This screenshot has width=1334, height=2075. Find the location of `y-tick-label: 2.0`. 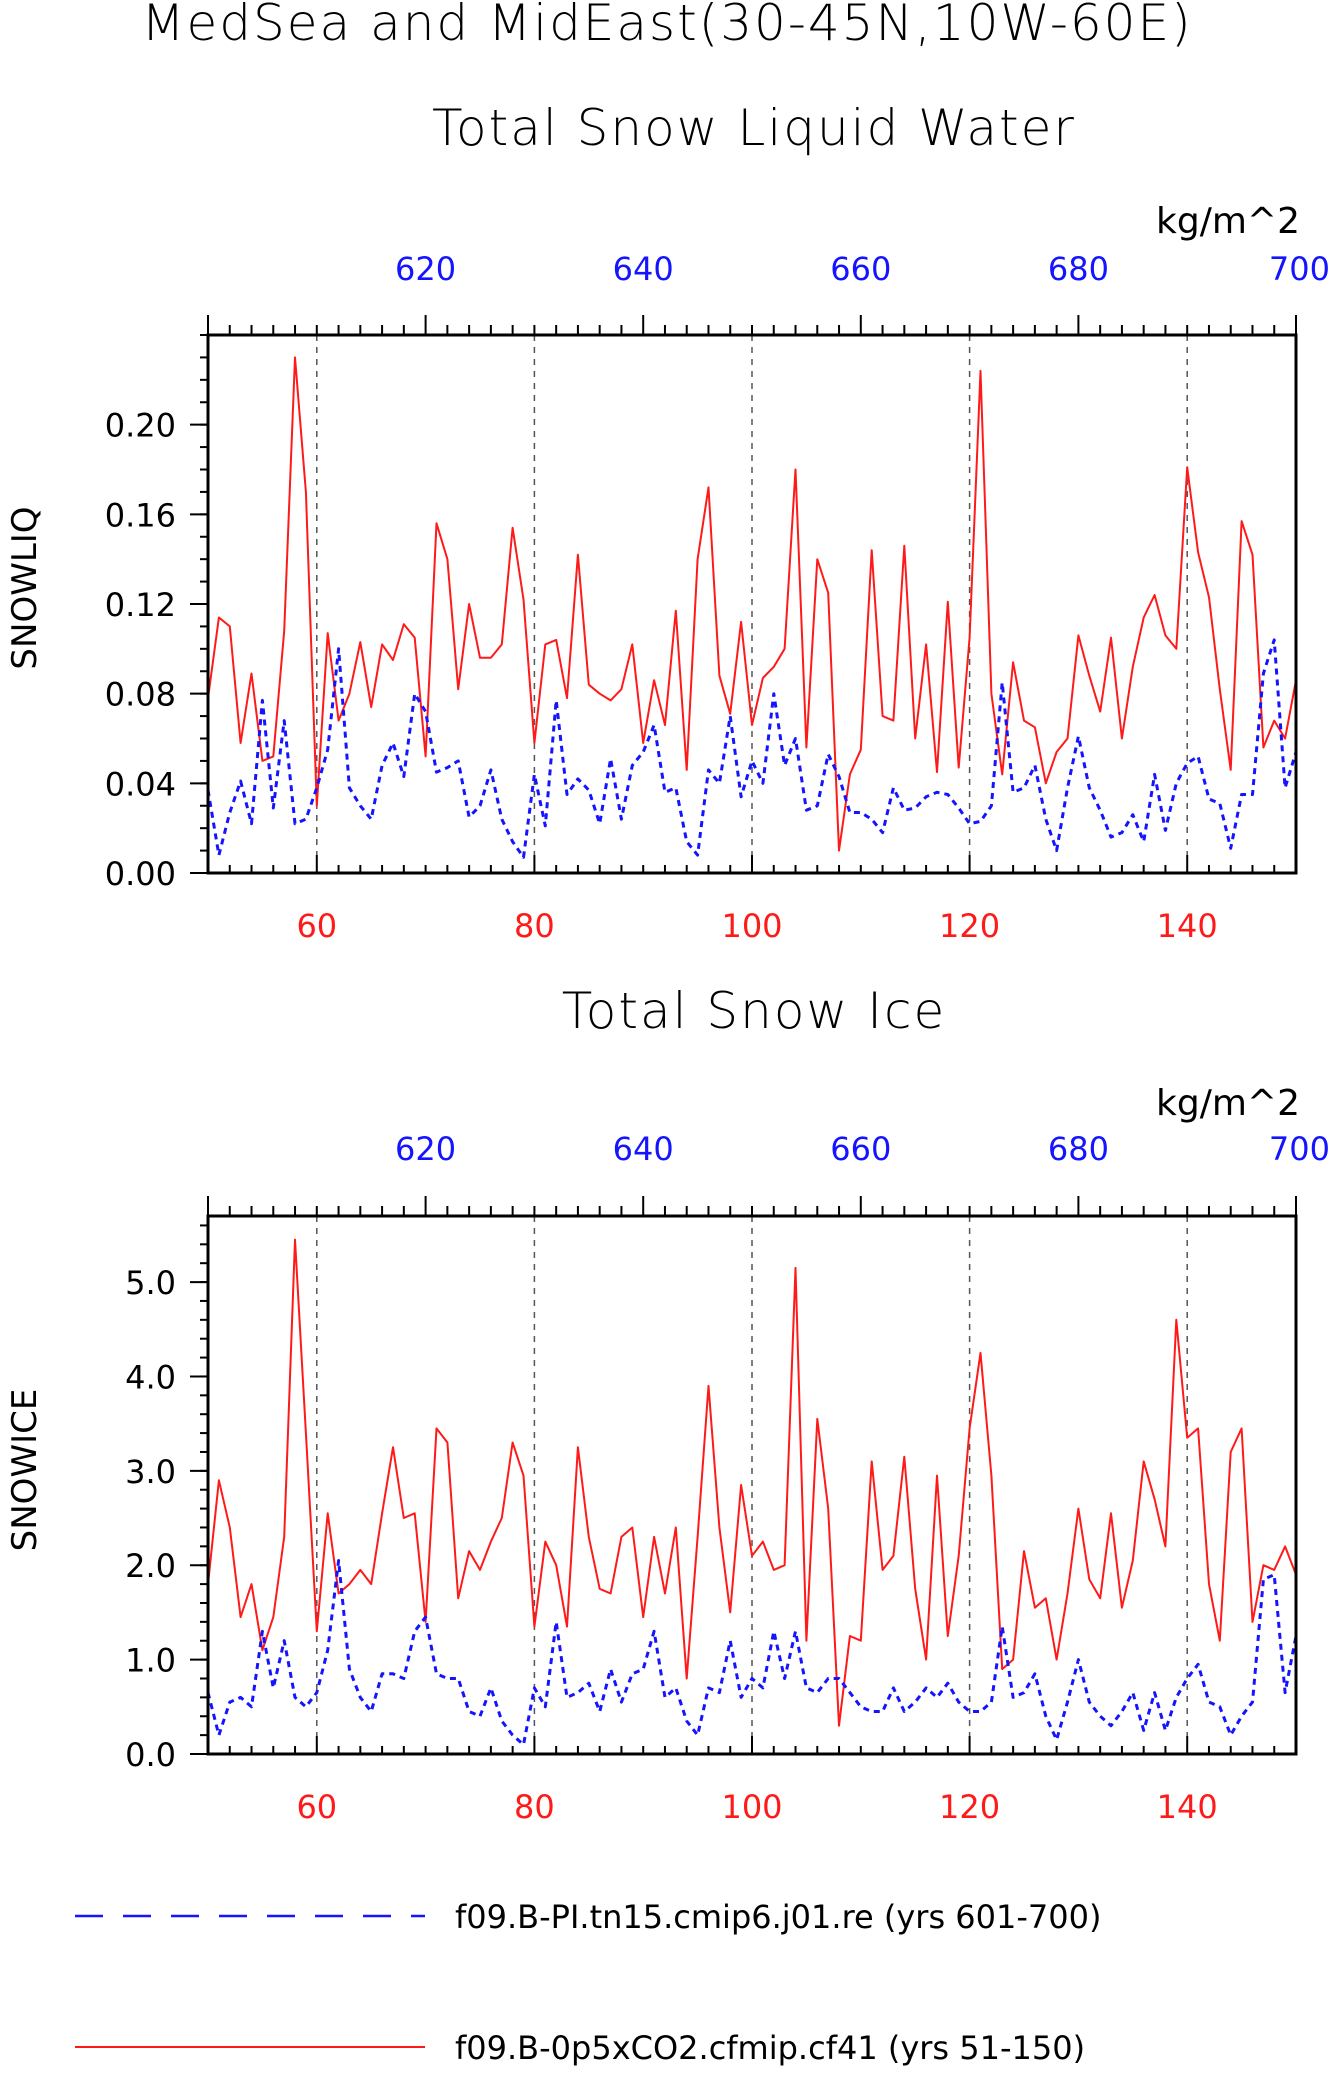

y-tick-label: 2.0 is located at coordinates (150, 1566).